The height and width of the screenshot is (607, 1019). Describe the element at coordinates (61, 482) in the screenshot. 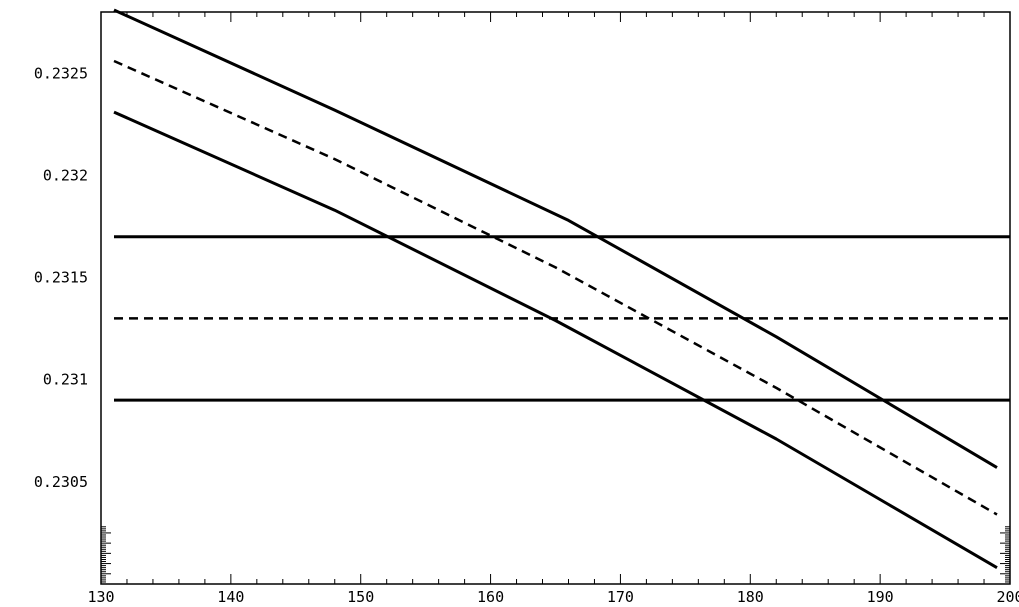

I see `y-tick-label: 0.2305` at that location.